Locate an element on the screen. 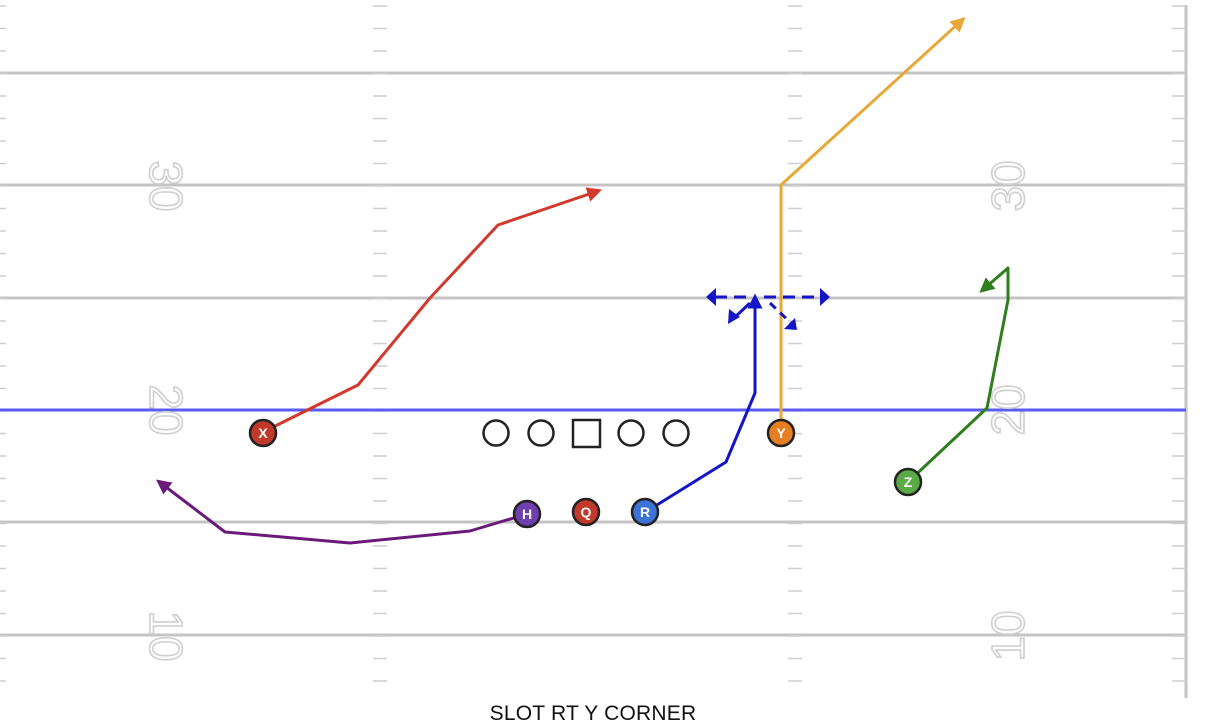 The height and width of the screenshot is (726, 1232). offensive-line is located at coordinates (586, 433).